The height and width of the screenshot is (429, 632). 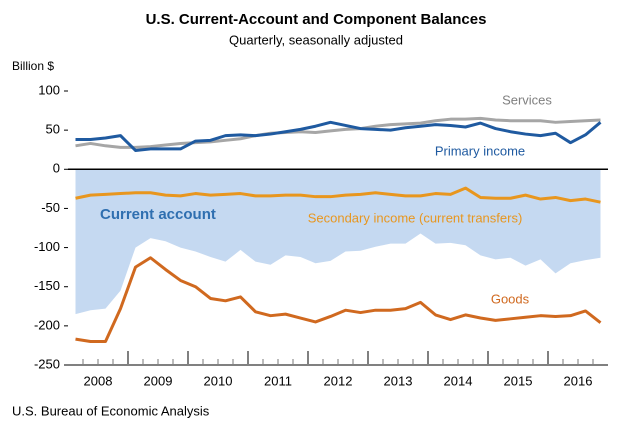 I want to click on x-tick-label: 2010, so click(x=218, y=380).